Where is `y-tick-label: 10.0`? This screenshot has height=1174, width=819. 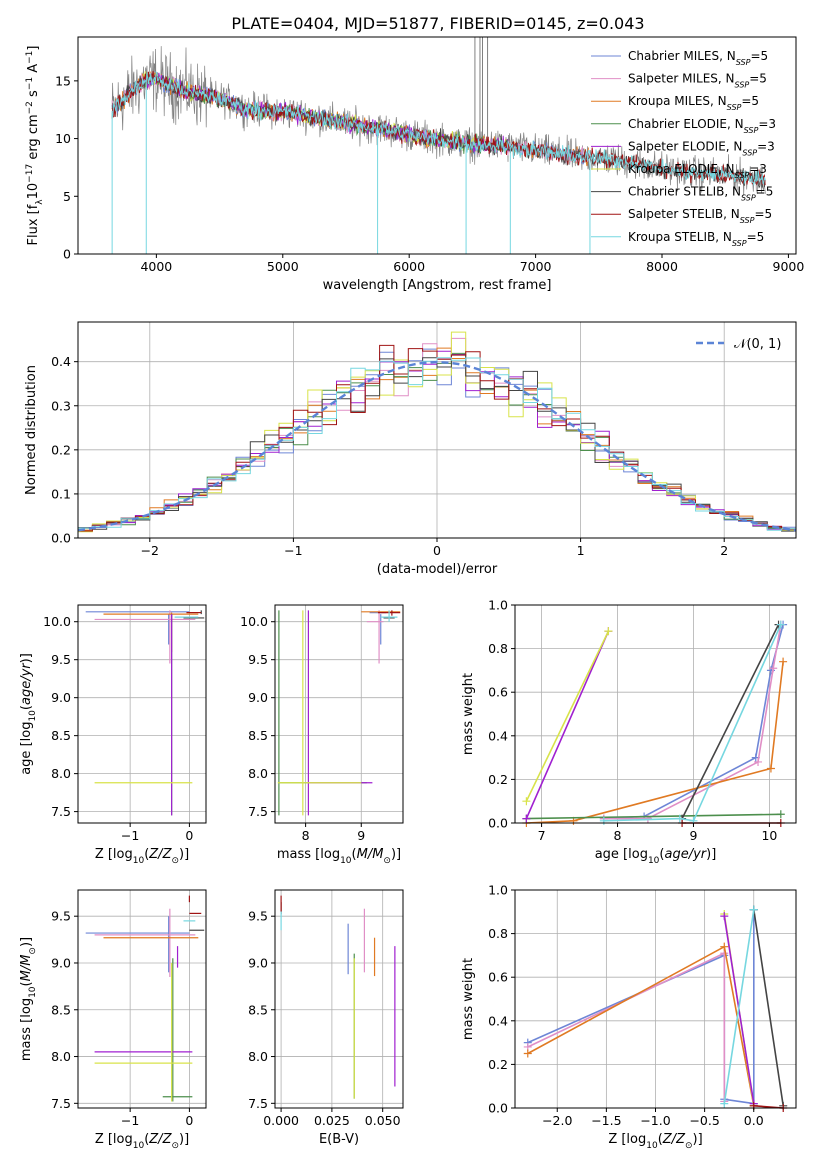 y-tick-label: 10.0 is located at coordinates (254, 621).